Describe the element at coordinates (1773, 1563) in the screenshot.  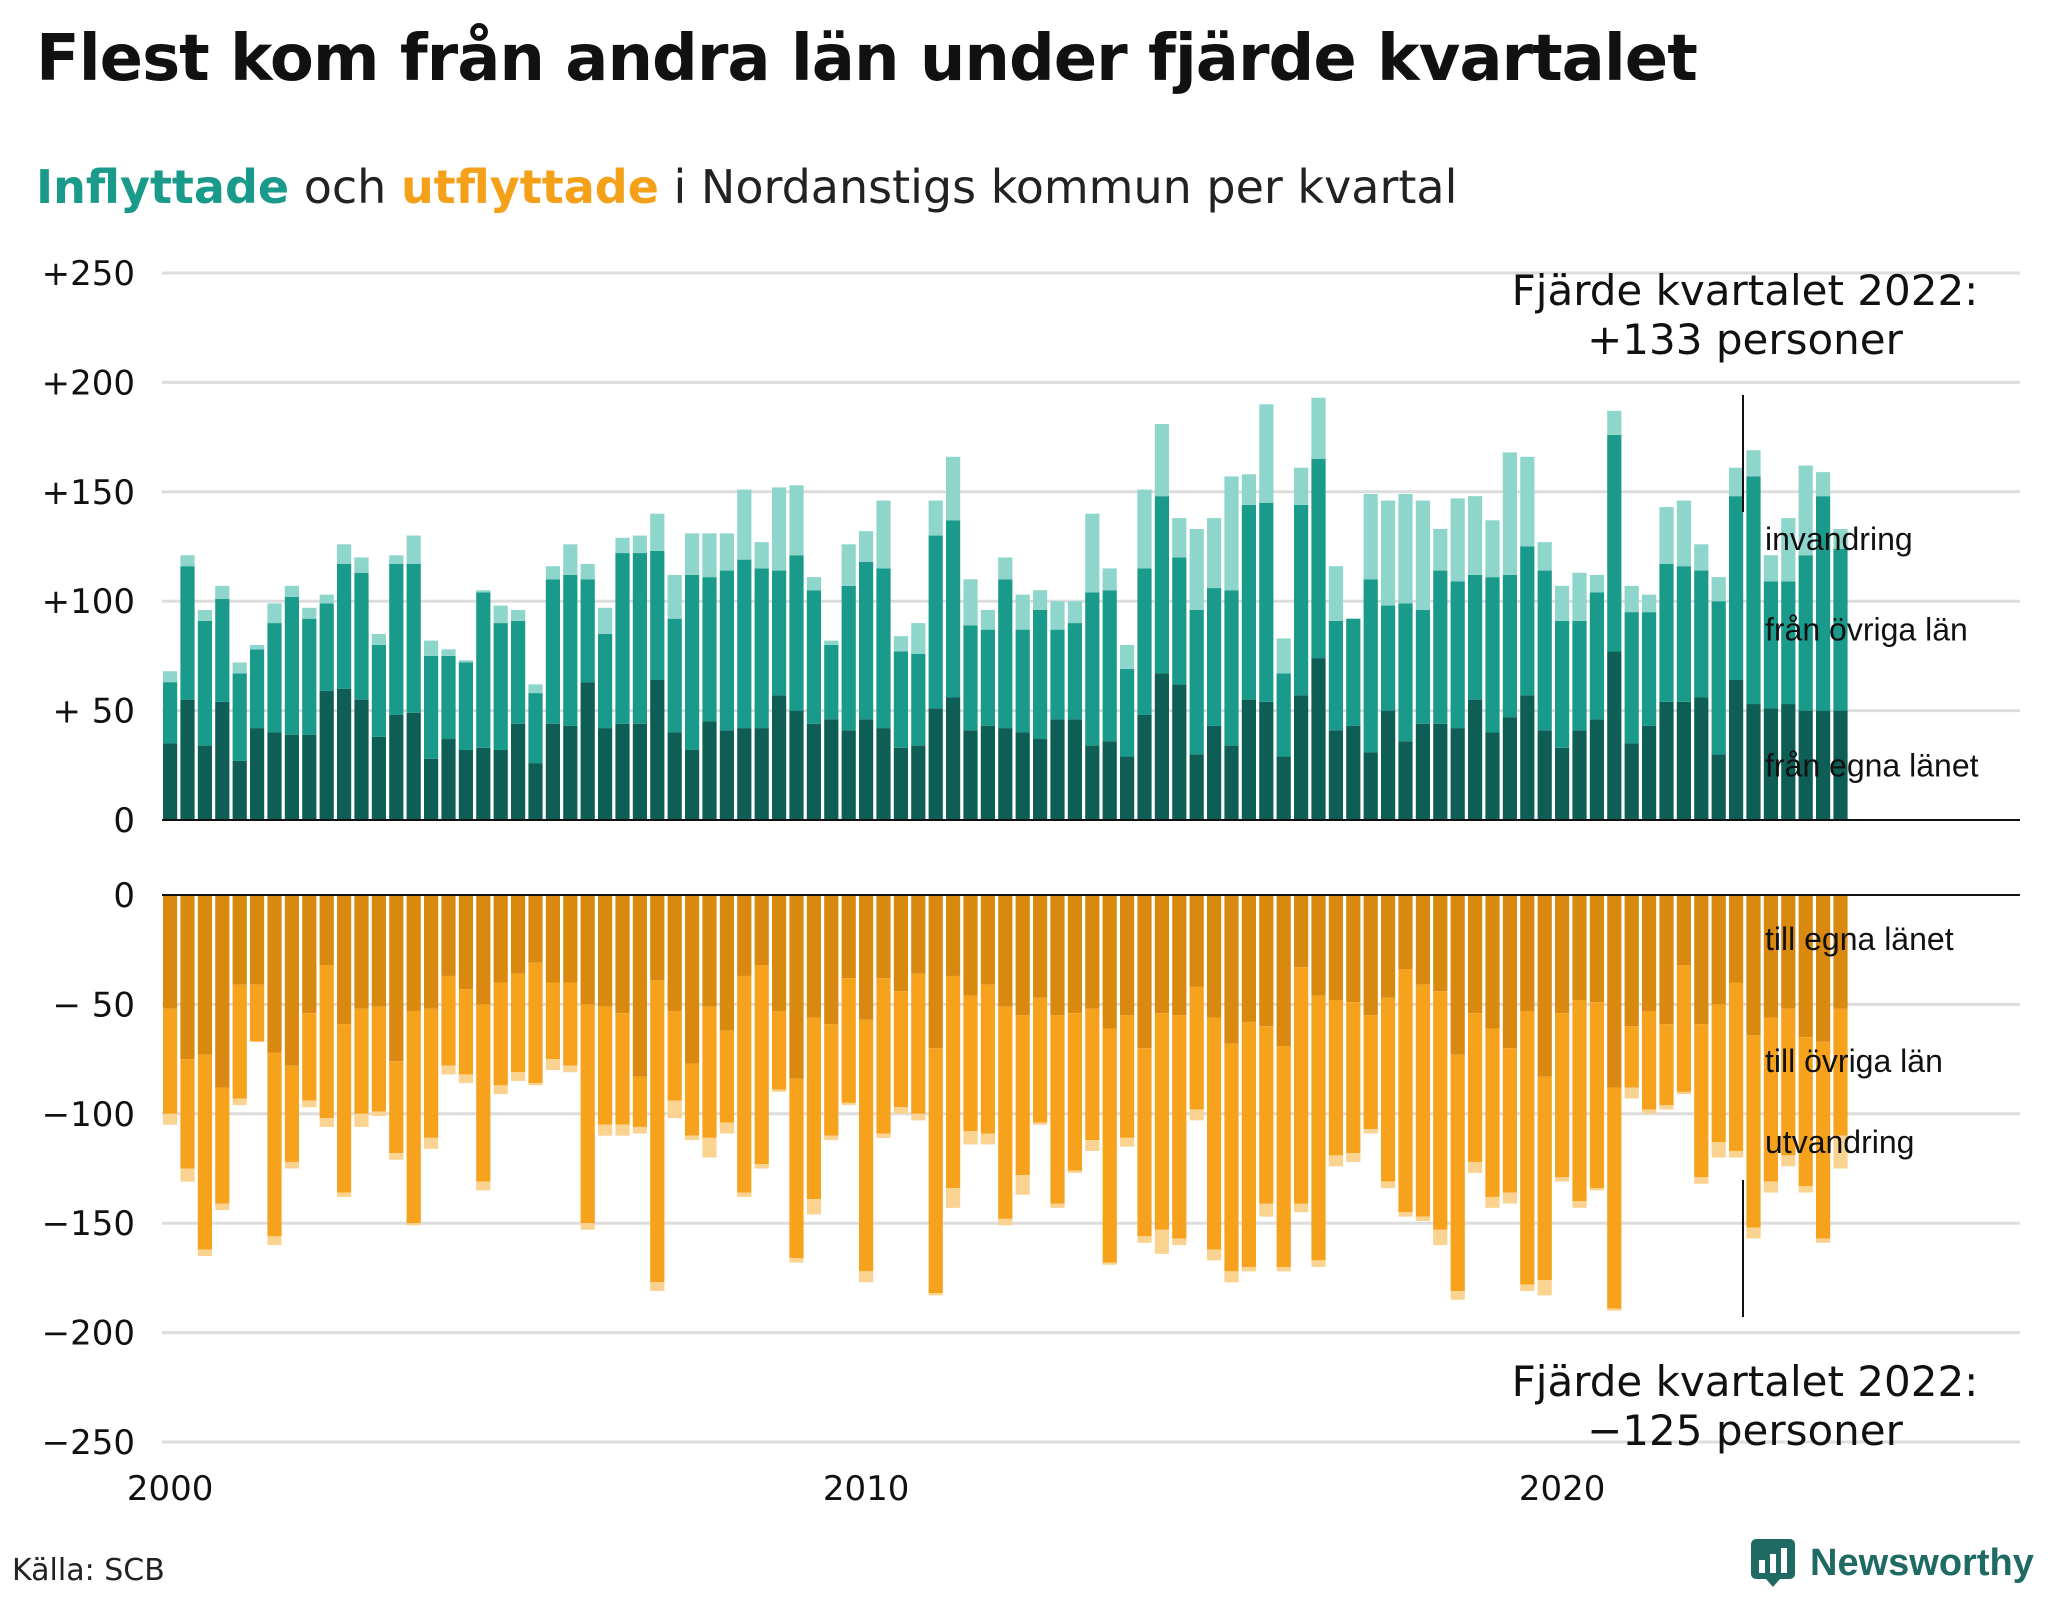
I see `newsworthy-logo-icon` at that location.